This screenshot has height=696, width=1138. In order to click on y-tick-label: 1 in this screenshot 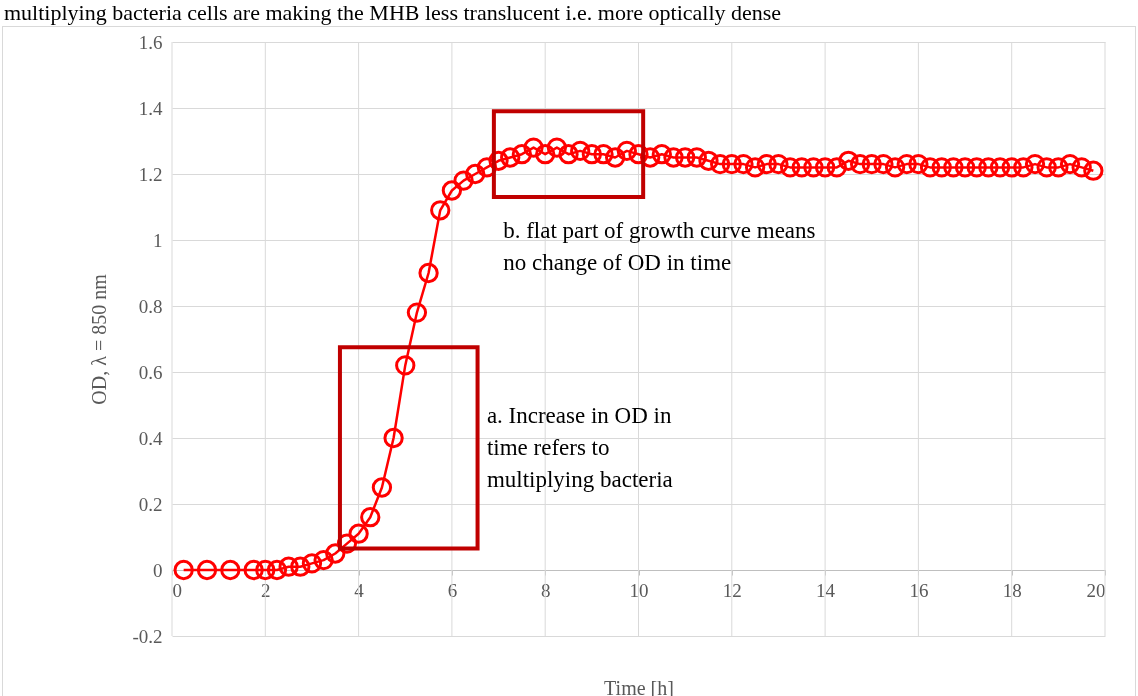, I will do `click(158, 240)`.